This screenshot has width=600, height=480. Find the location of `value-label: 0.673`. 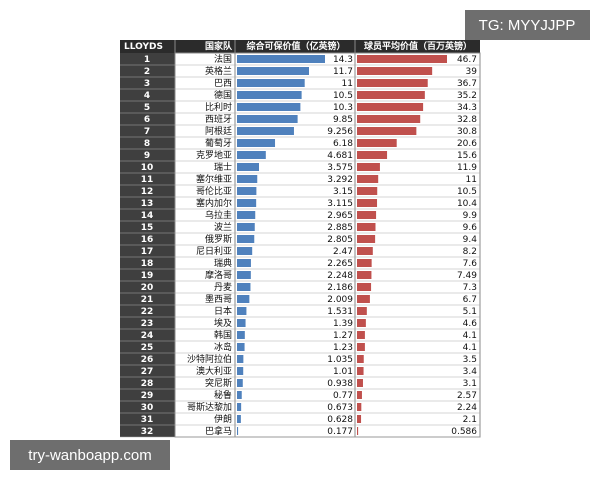

value-label: 0.673 is located at coordinates (340, 408).